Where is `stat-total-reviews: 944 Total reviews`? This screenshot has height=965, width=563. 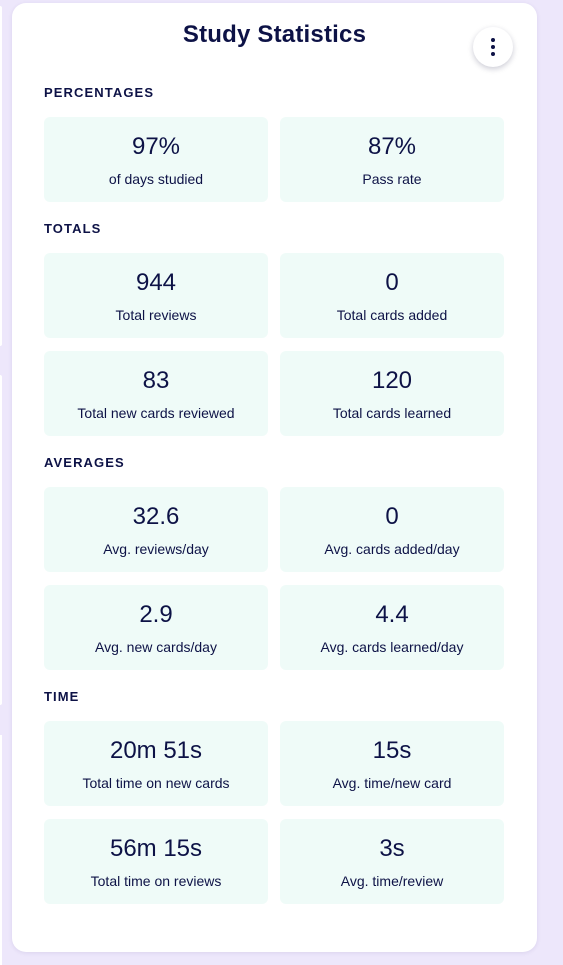
stat-total-reviews: 944 Total reviews is located at coordinates (156, 295).